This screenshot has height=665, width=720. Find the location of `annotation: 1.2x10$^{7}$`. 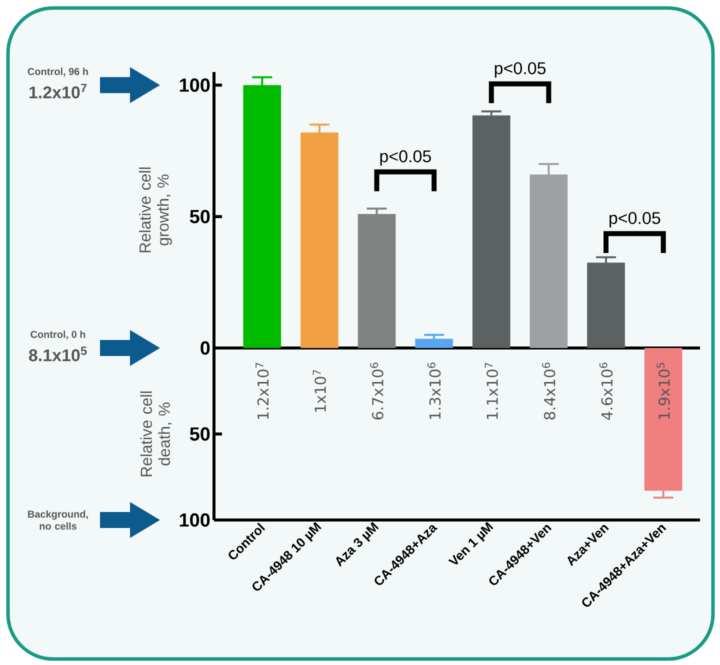

annotation: 1.2x10$^{7}$ is located at coordinates (262, 390).